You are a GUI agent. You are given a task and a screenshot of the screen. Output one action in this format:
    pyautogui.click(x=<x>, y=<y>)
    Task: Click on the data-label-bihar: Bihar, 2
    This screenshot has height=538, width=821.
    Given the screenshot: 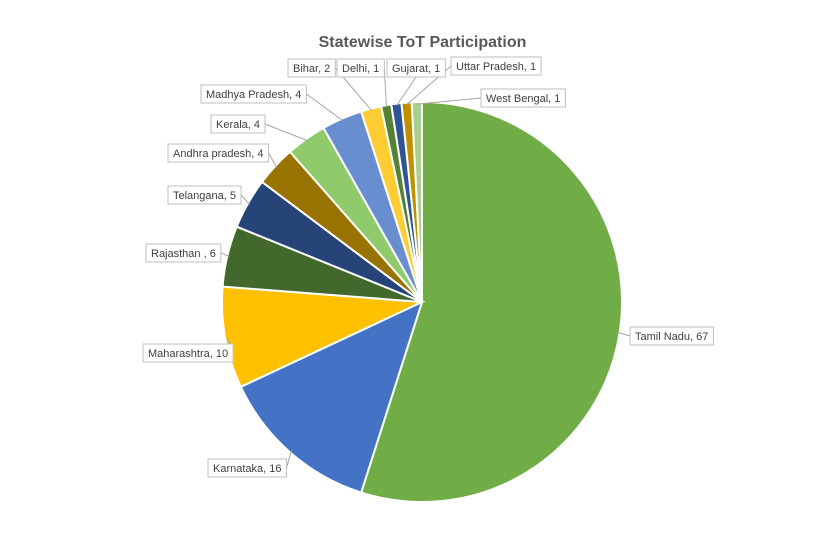 What is the action you would take?
    pyautogui.click(x=311, y=68)
    